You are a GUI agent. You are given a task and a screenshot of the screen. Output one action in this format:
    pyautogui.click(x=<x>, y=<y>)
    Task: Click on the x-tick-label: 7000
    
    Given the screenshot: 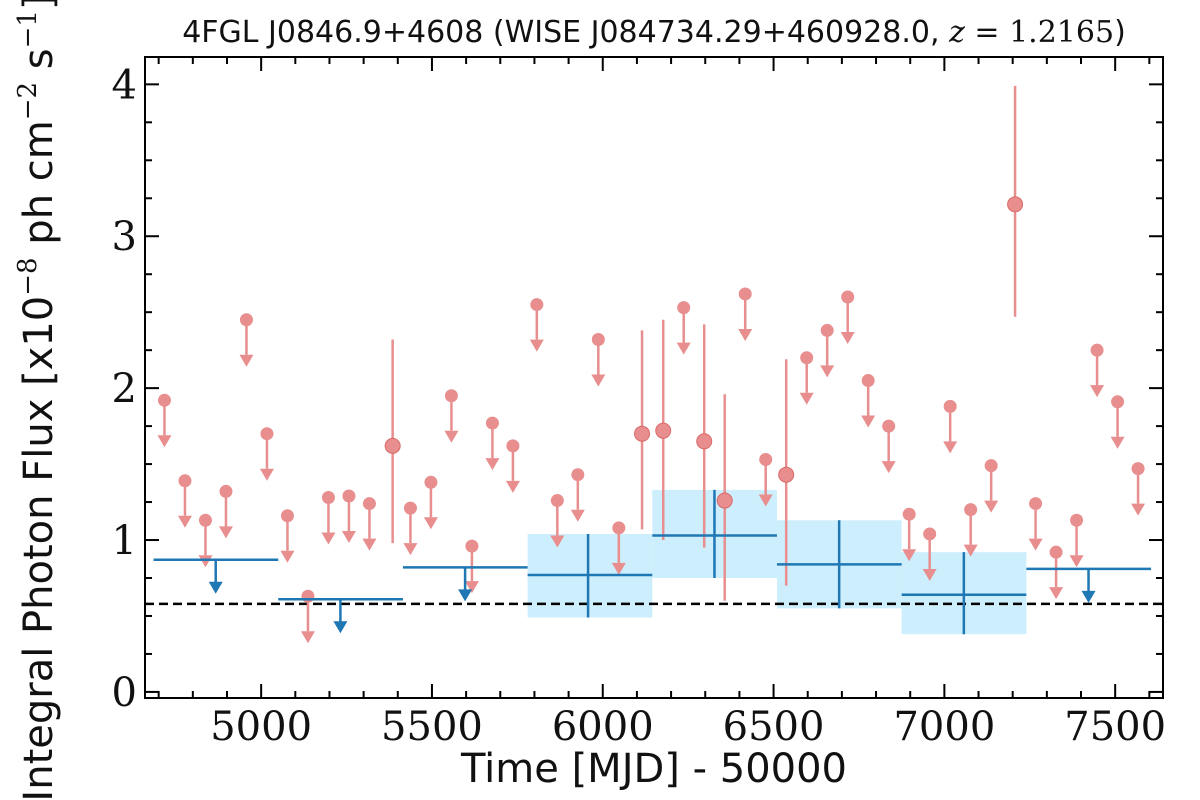 What is the action you would take?
    pyautogui.click(x=944, y=727)
    